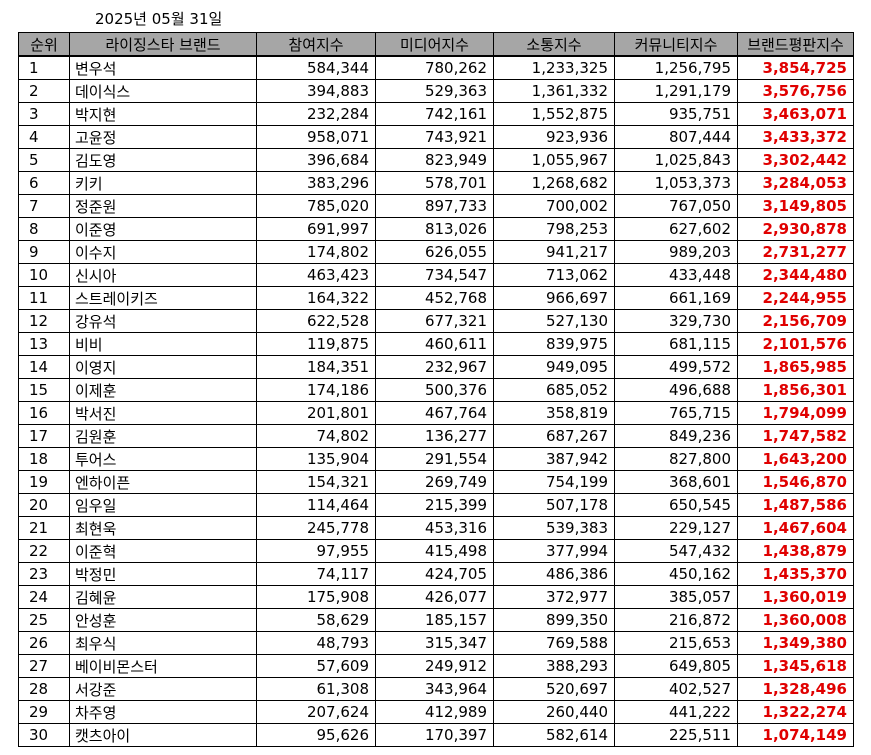 This screenshot has height=755, width=871. What do you see at coordinates (44, 528) in the screenshot?
I see `rank-cell: 21` at bounding box center [44, 528].